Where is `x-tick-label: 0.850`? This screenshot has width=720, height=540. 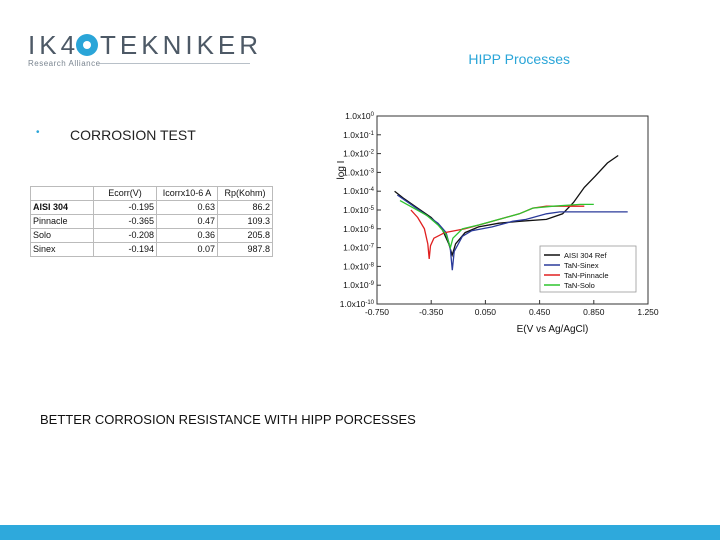
x-tick-label: 0.850 is located at coordinates (594, 312).